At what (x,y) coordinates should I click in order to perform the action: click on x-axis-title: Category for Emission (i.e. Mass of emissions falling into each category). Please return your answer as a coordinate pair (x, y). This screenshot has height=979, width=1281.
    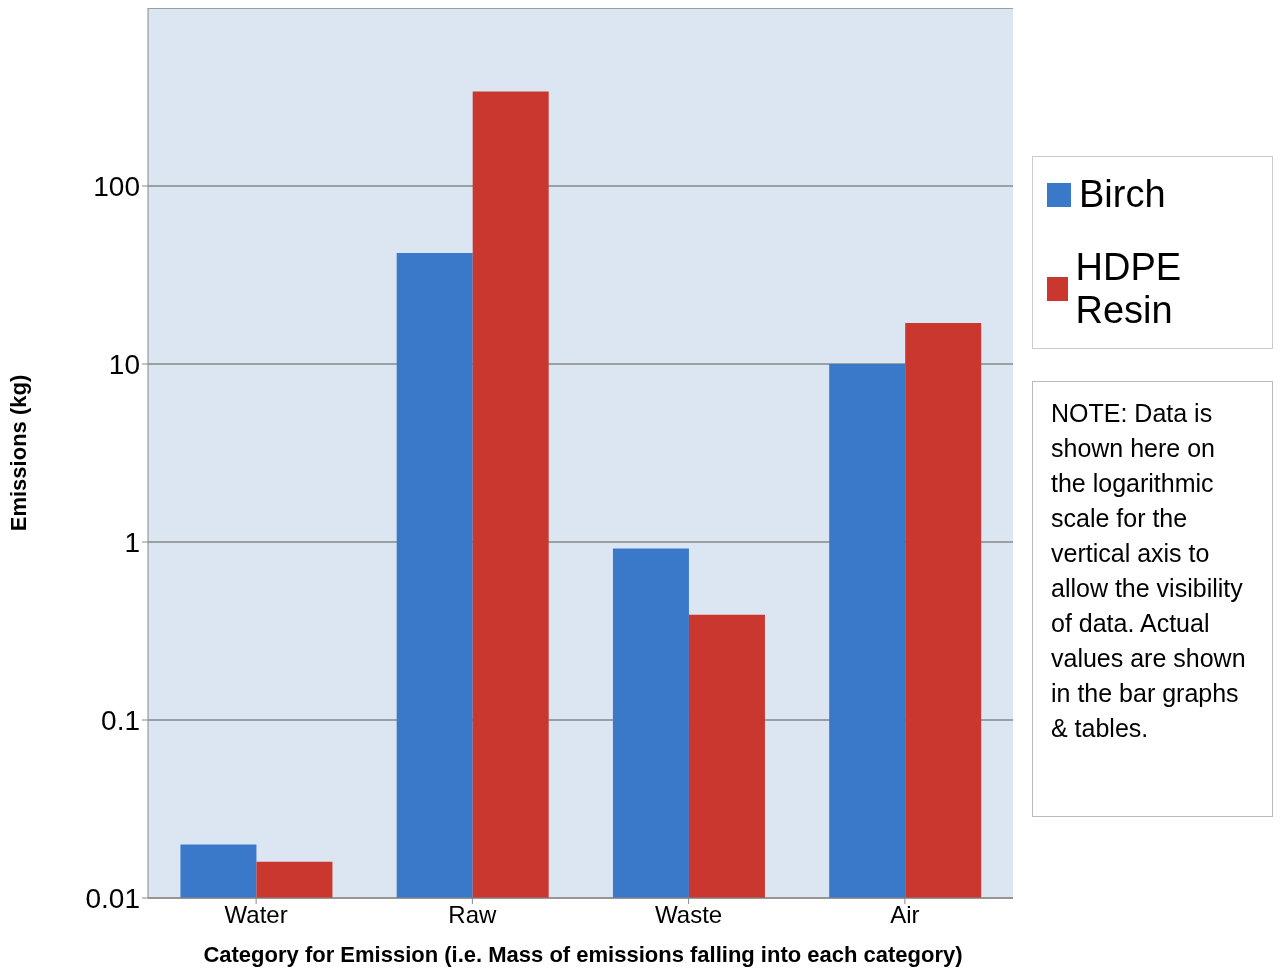
    Looking at the image, I should click on (583, 955).